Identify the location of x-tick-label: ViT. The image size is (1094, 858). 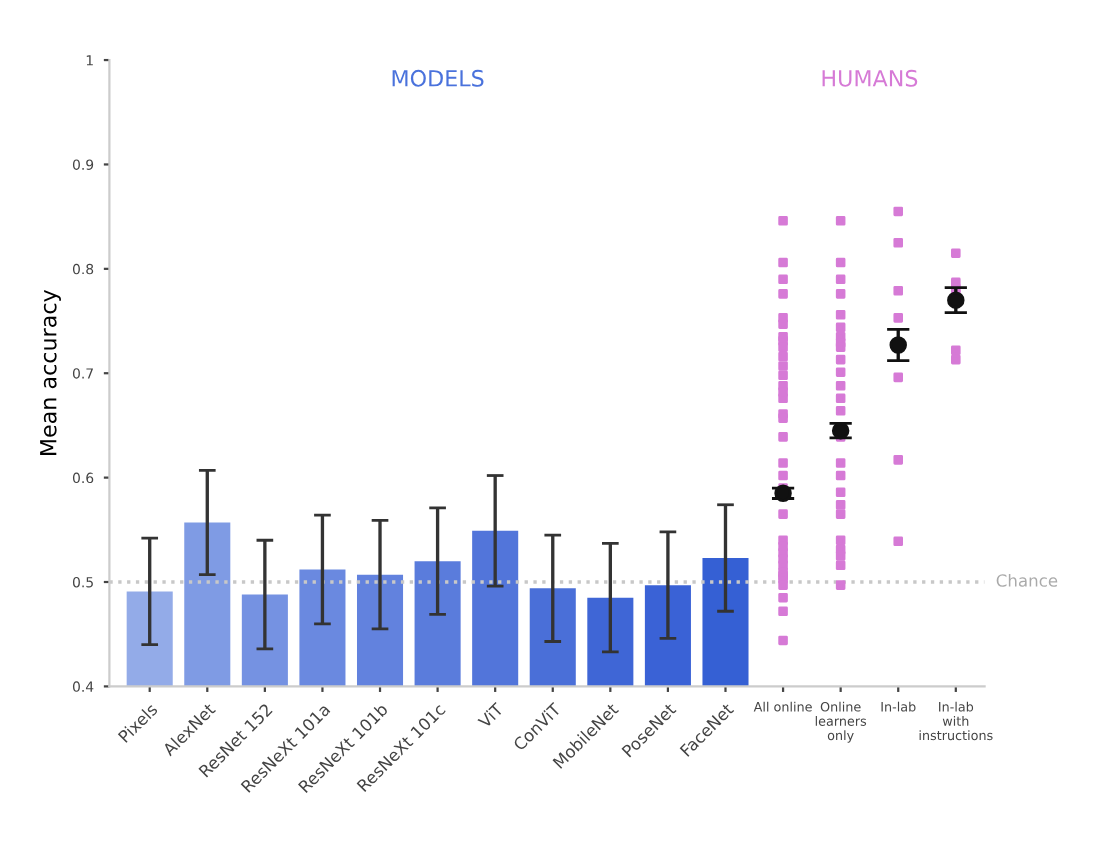
(491, 715).